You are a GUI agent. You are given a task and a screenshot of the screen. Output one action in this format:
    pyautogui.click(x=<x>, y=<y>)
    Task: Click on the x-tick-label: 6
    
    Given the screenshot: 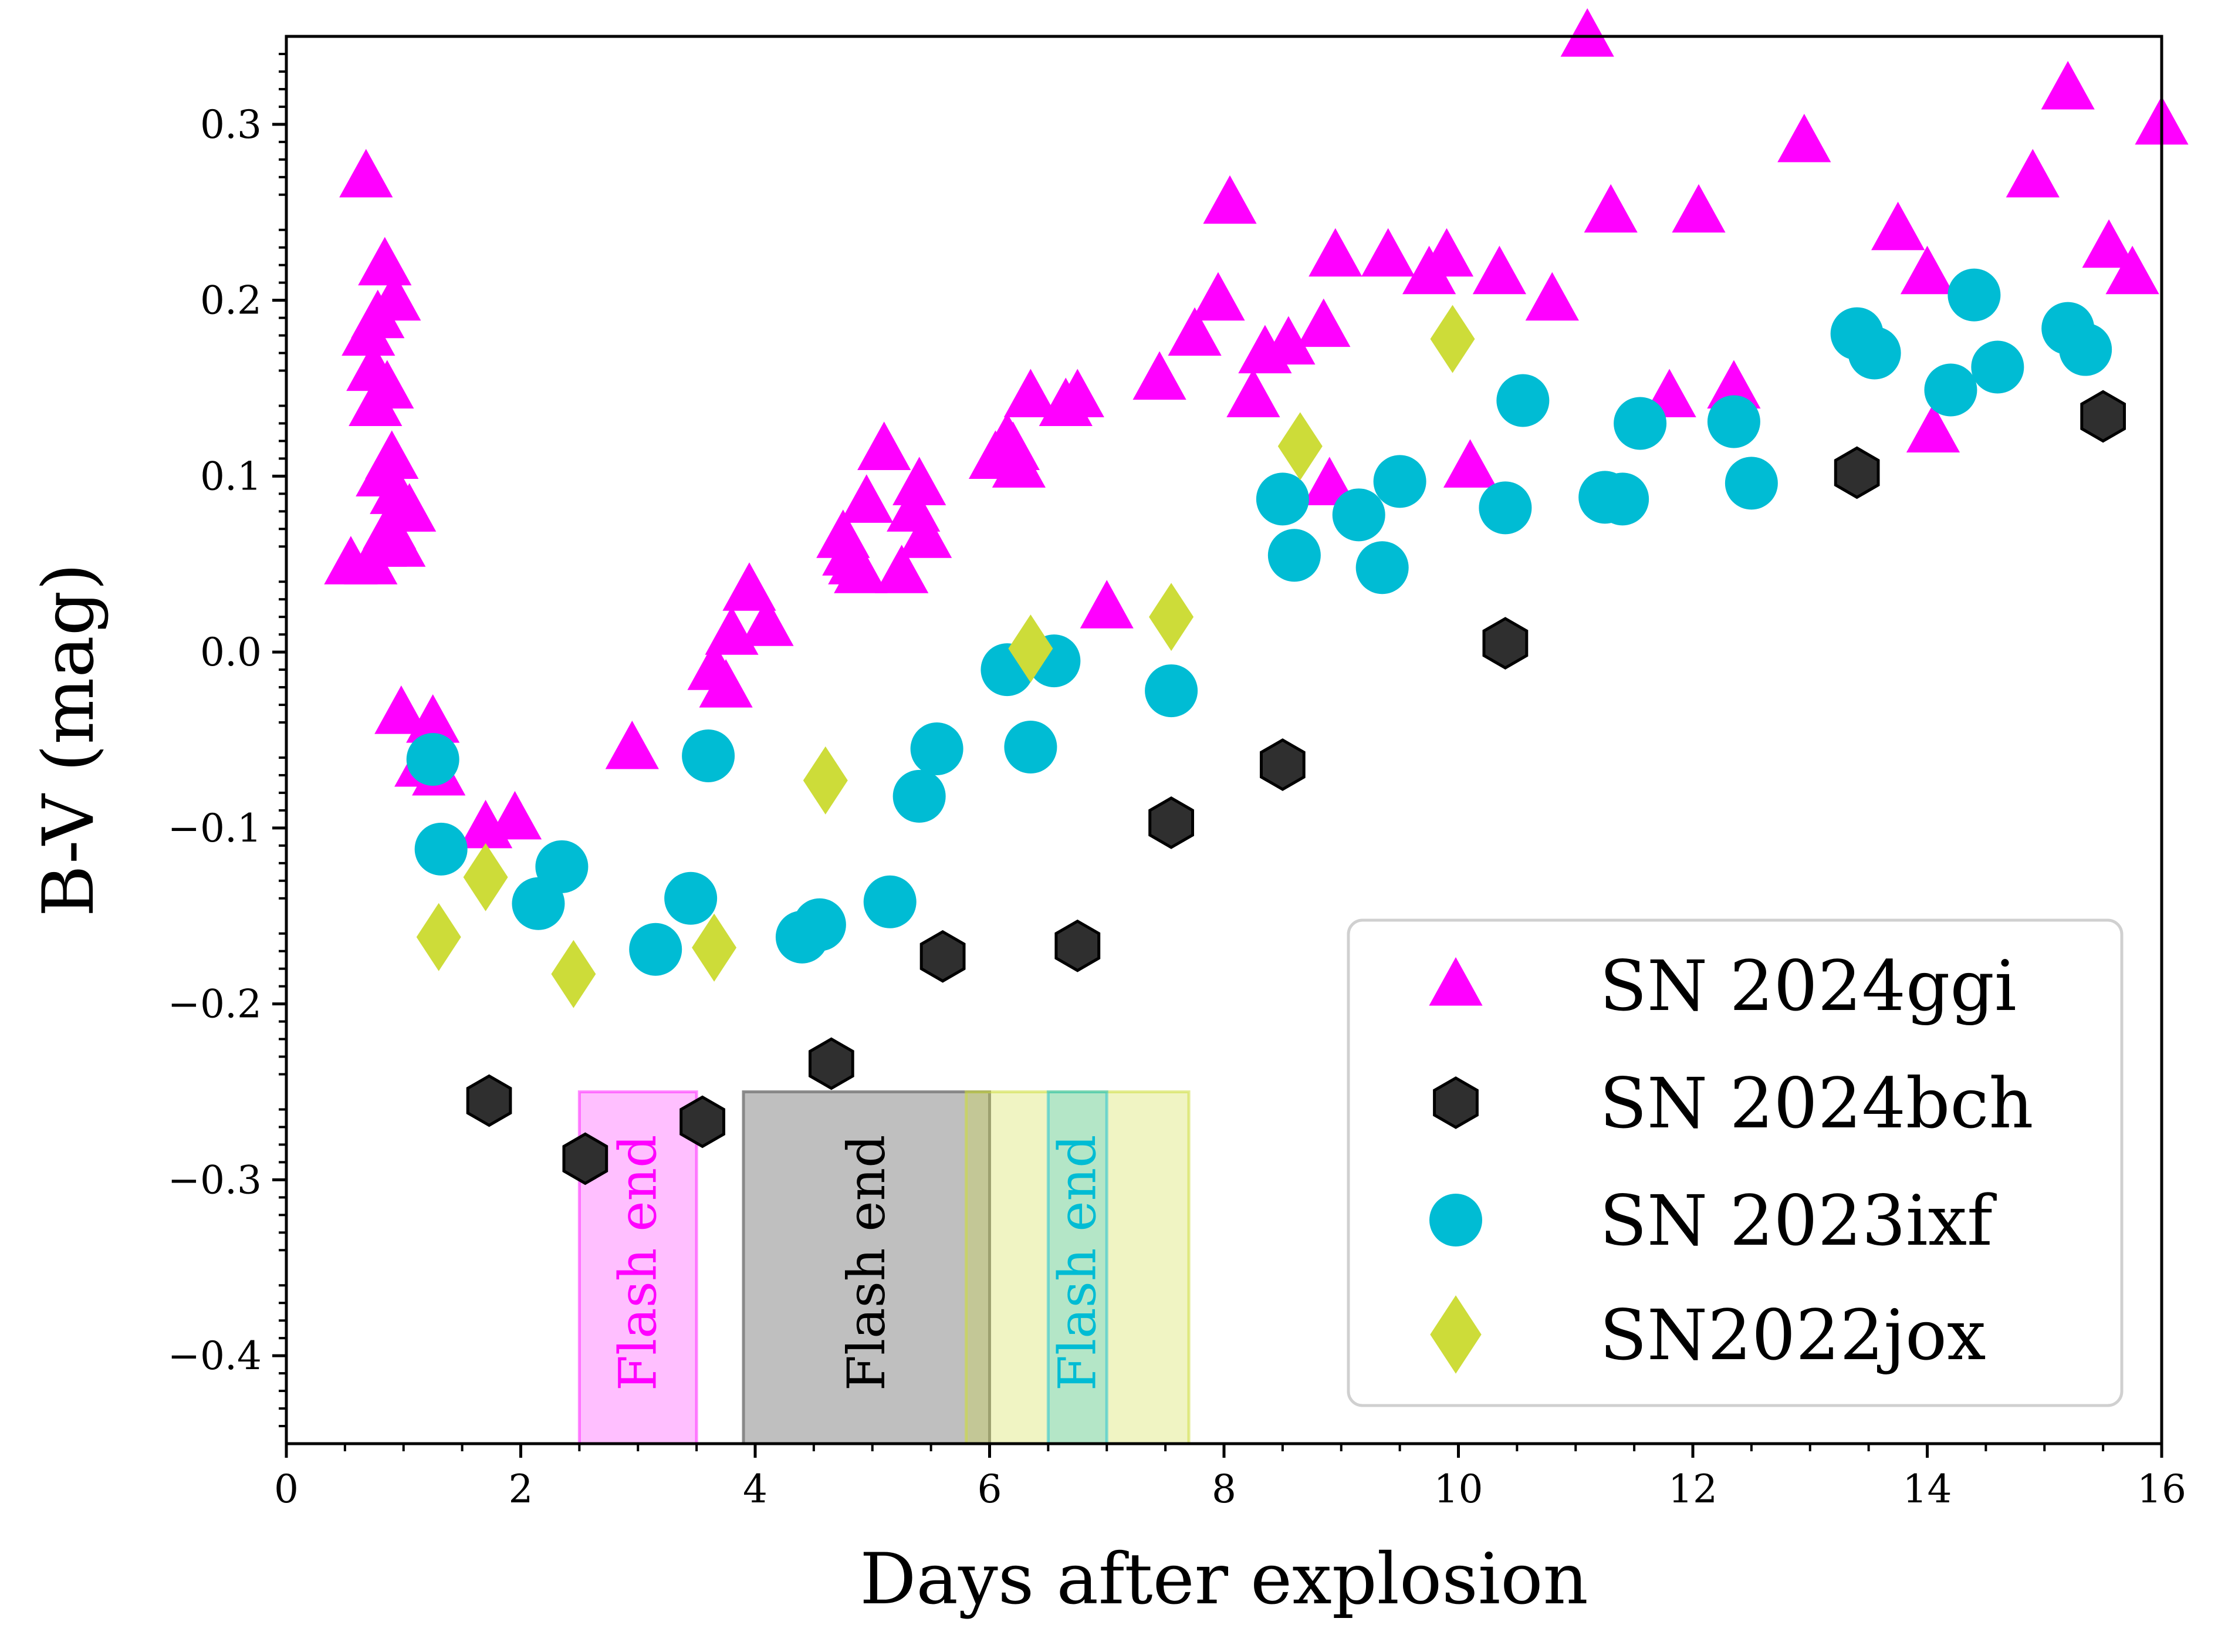 What is the action you would take?
    pyautogui.click(x=990, y=1489)
    